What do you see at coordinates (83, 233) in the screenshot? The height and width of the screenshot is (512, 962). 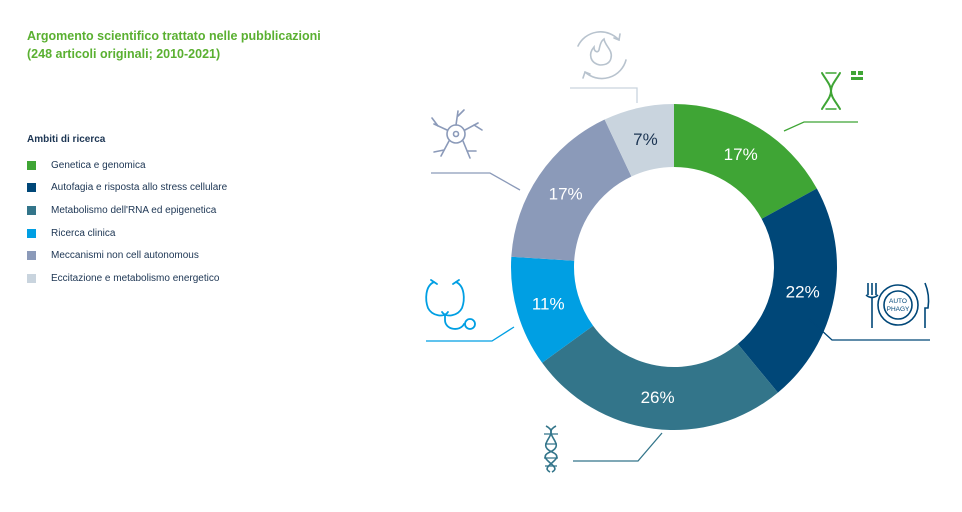 I see `legend-label: Ricerca clinica` at bounding box center [83, 233].